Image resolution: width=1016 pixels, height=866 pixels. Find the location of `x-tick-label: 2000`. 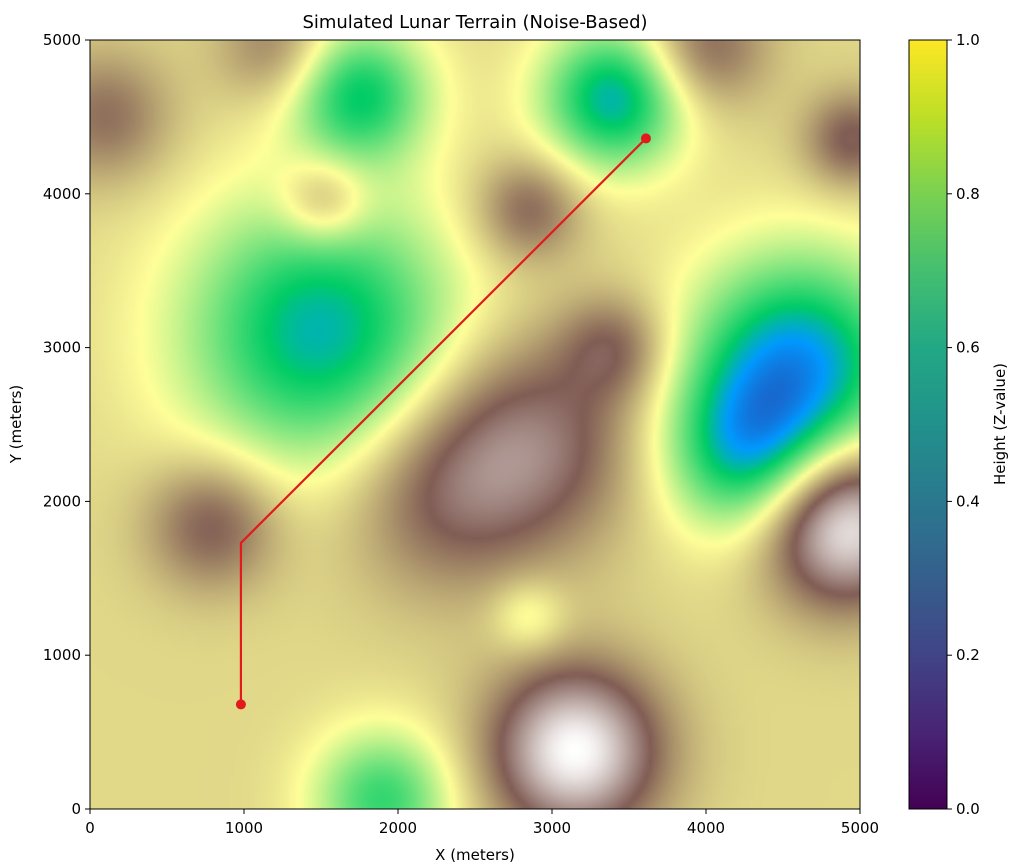

x-tick-label: 2000 is located at coordinates (398, 828).